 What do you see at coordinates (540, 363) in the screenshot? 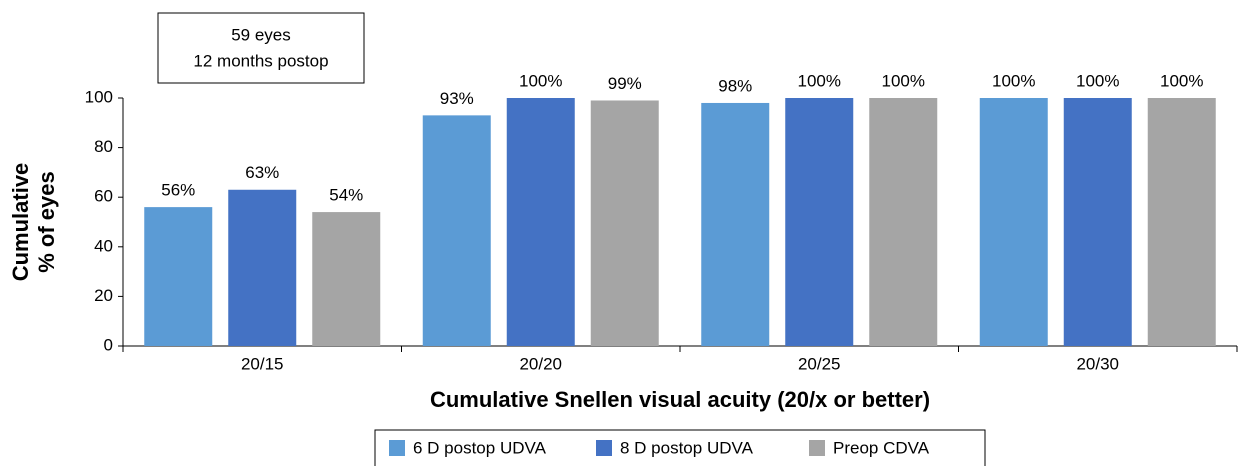
I see `x-tick-label: 20/20` at bounding box center [540, 363].